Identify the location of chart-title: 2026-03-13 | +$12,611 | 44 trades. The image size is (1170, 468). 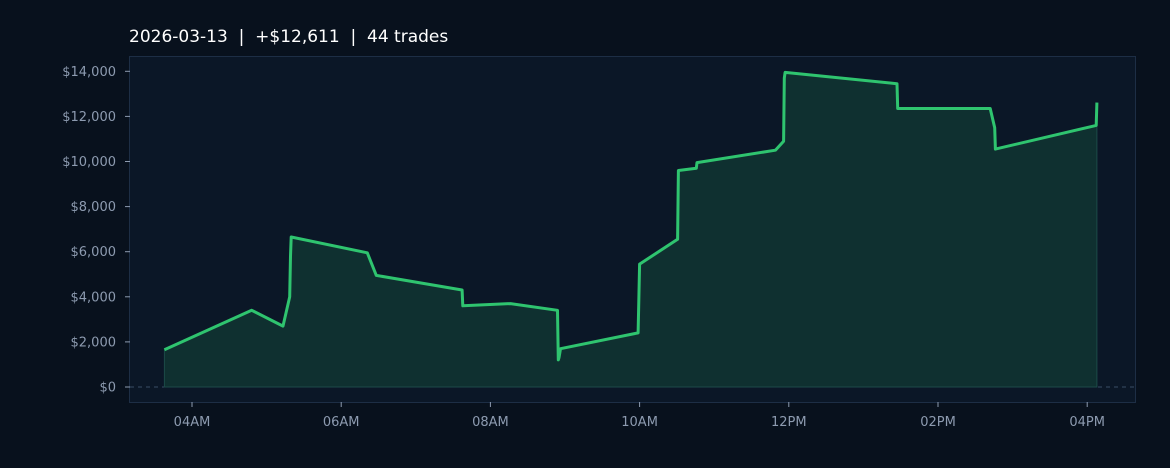
(288, 37).